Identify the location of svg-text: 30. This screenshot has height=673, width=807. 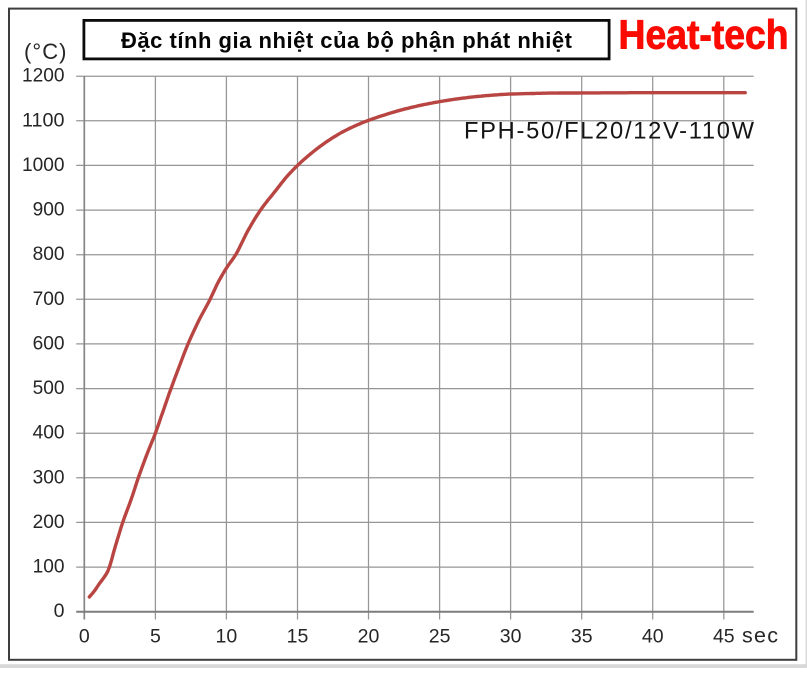
(511, 636).